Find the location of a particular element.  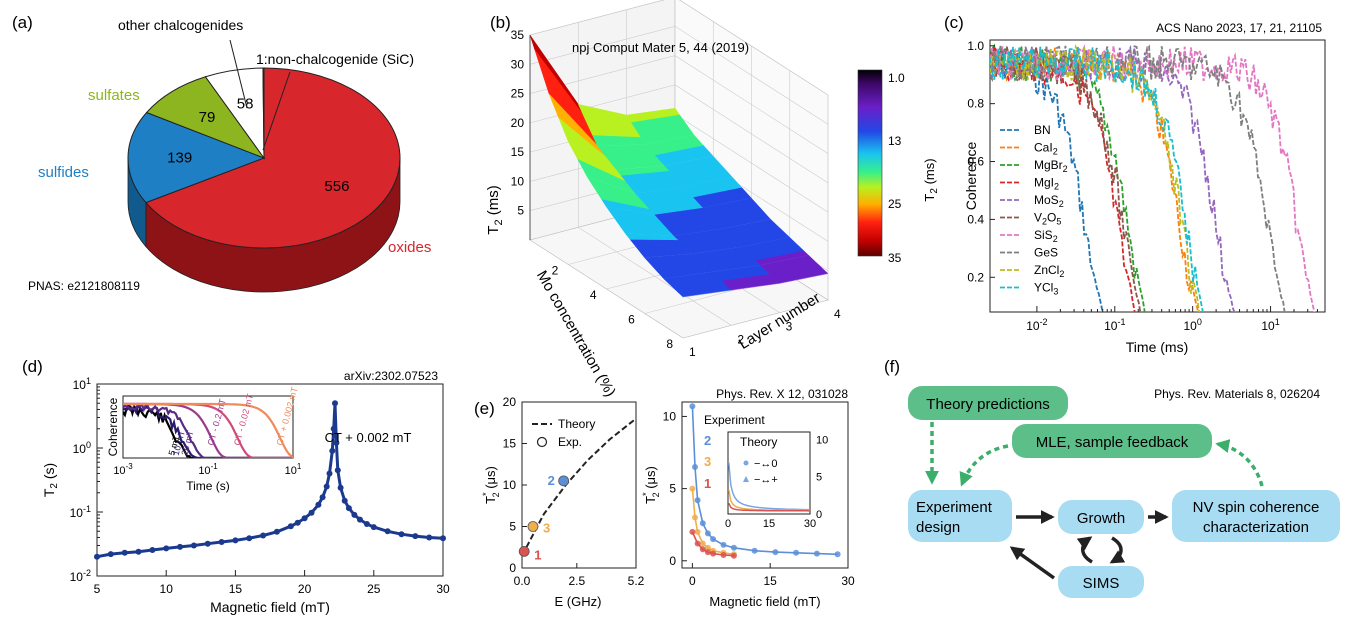

d-annotation: CT + 0.002 mT is located at coordinates (368, 437).